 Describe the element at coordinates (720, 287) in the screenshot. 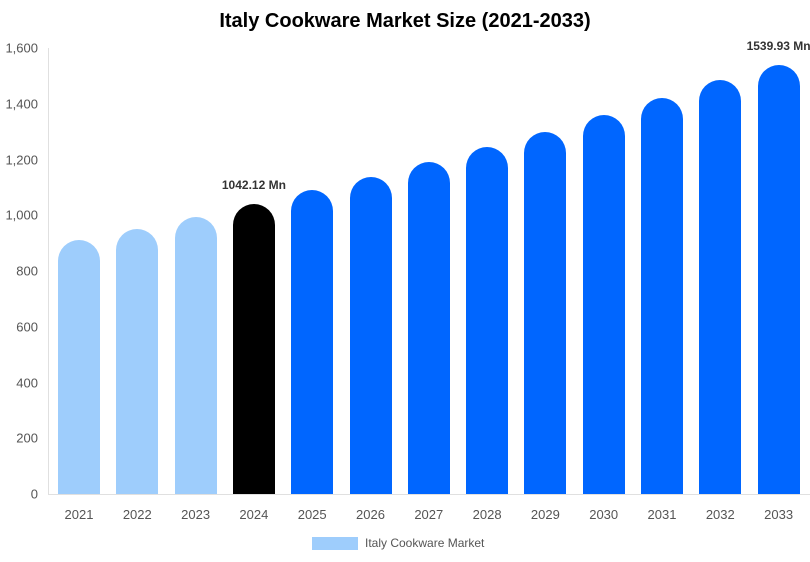

I see `bar-2032` at that location.